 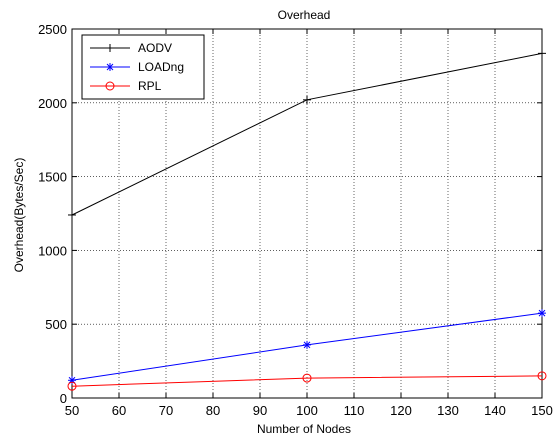 I want to click on x-tick-label: 100, so click(x=307, y=410).